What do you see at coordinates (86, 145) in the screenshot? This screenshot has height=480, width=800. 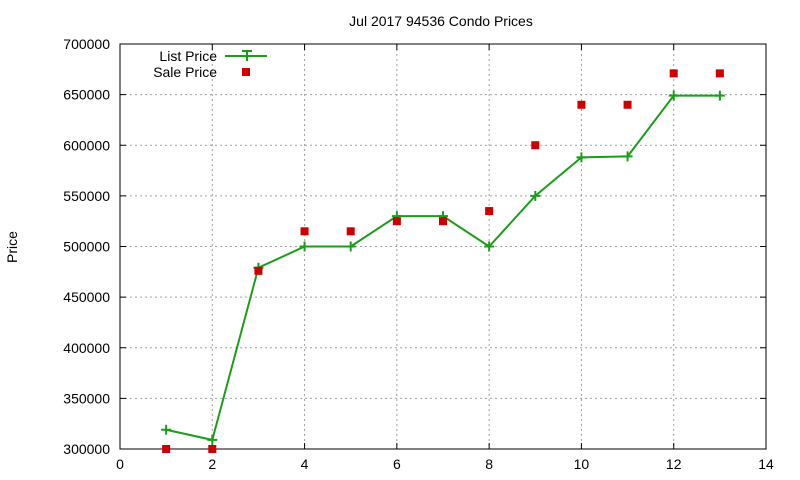 I see `y-tick-label: 600000` at bounding box center [86, 145].